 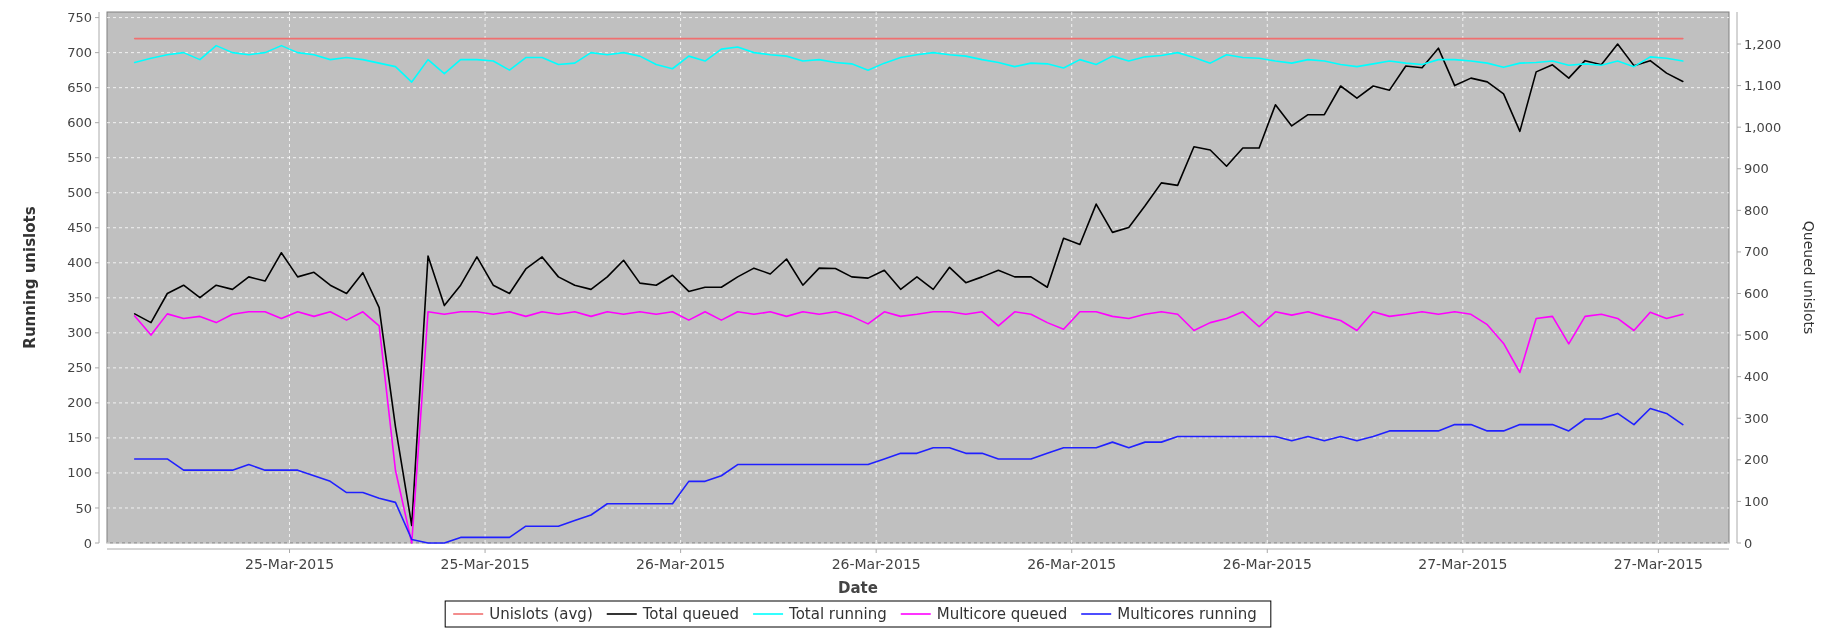 I want to click on legend-label: Total running, so click(x=837, y=614).